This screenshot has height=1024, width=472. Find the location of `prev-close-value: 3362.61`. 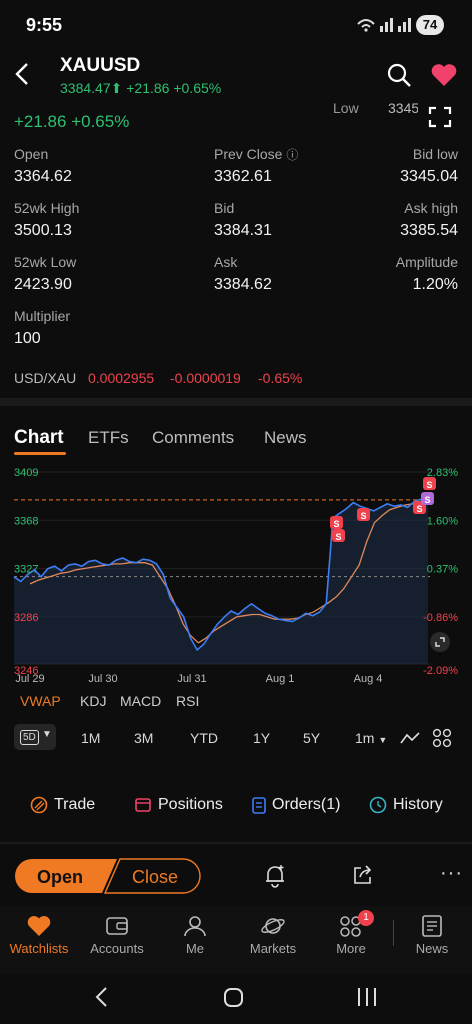

prev-close-value: 3362.61 is located at coordinates (243, 177).